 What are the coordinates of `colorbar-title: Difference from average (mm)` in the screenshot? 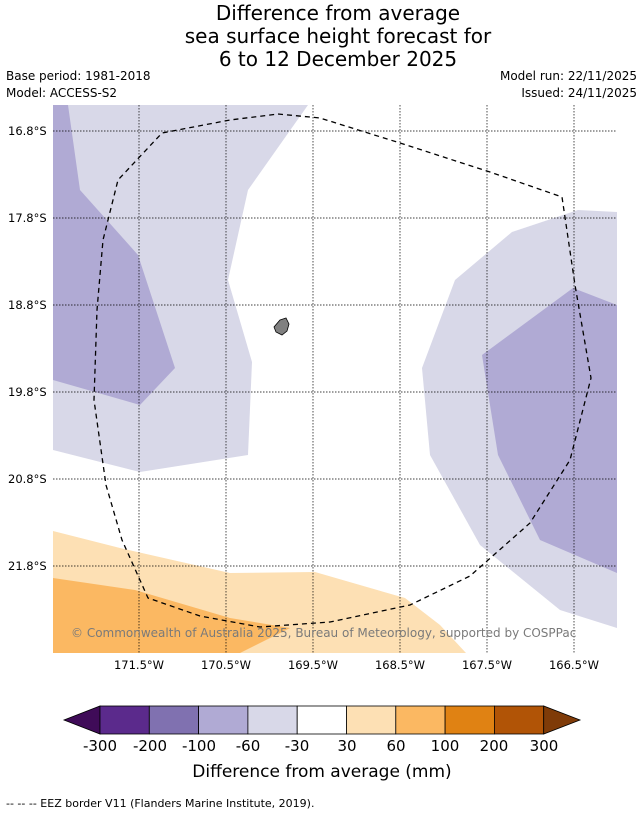 It's located at (322, 772).